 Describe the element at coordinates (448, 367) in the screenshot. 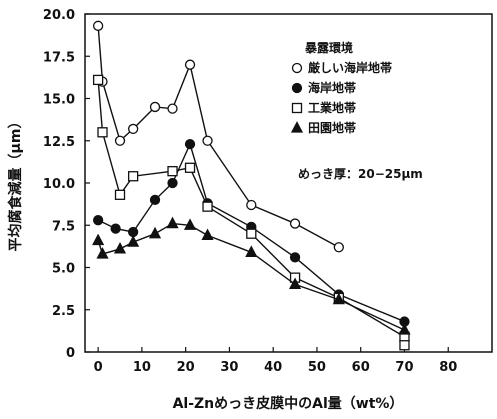

I see `x-tick-label: 80` at that location.